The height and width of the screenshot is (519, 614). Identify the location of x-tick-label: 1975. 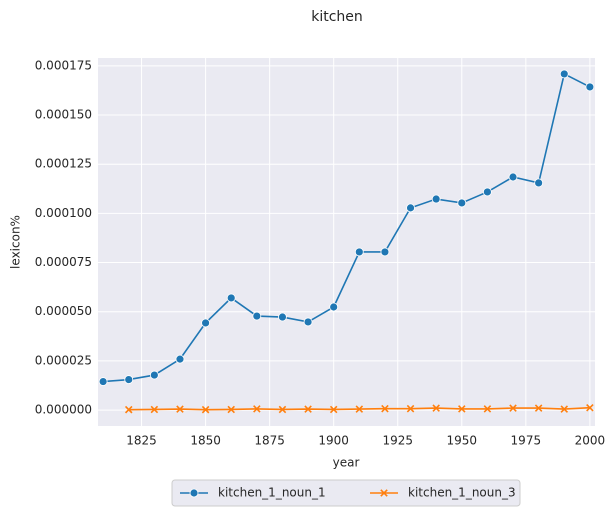
(526, 441).